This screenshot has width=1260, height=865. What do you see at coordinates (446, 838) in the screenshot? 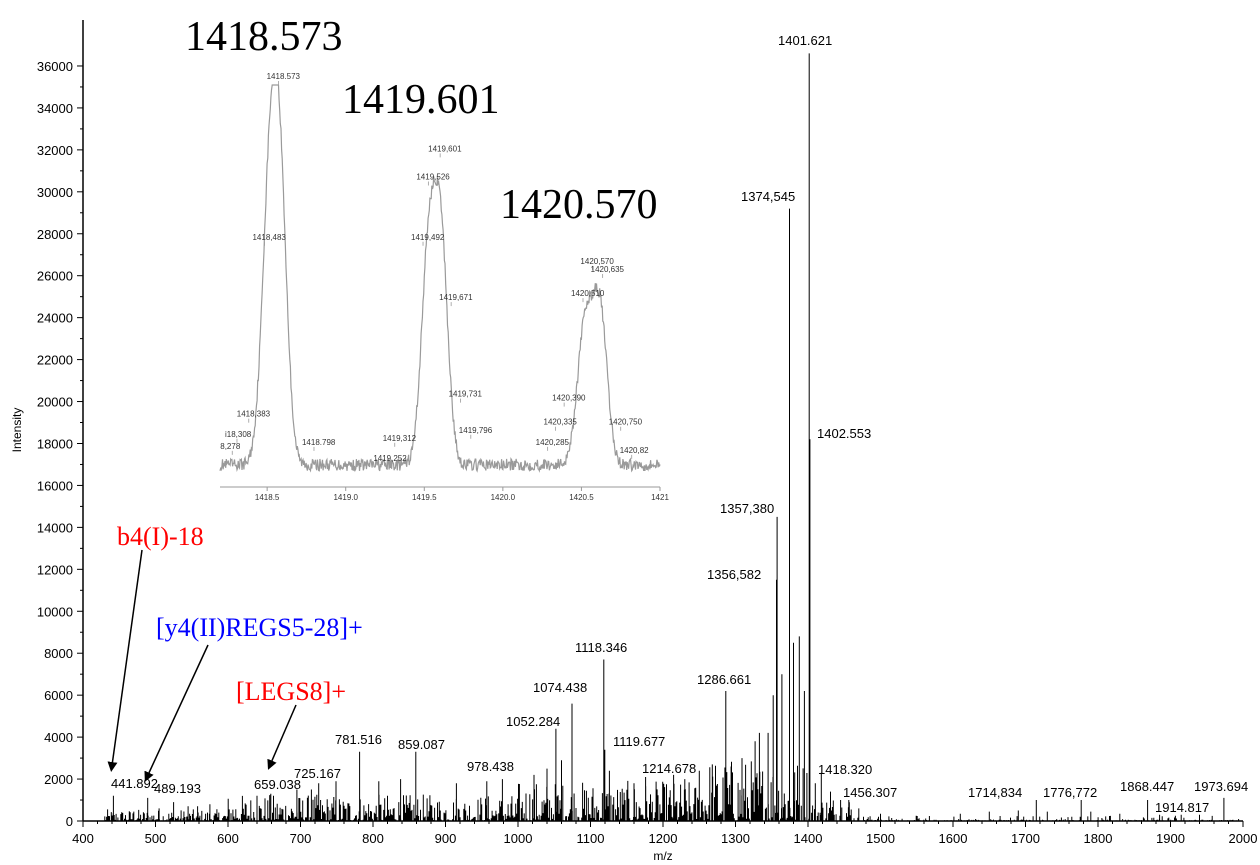
I see `x-tick-label: 900` at bounding box center [446, 838].